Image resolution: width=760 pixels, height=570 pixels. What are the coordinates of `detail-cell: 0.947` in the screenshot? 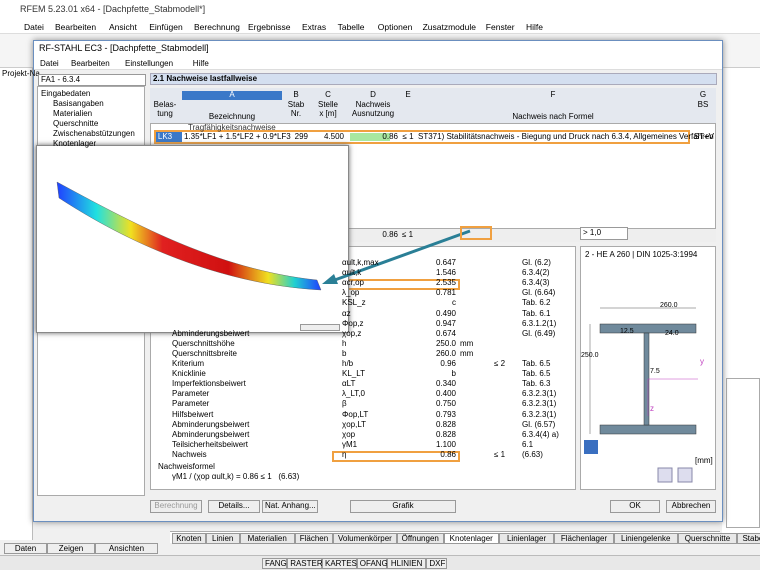 It's located at (445, 323).